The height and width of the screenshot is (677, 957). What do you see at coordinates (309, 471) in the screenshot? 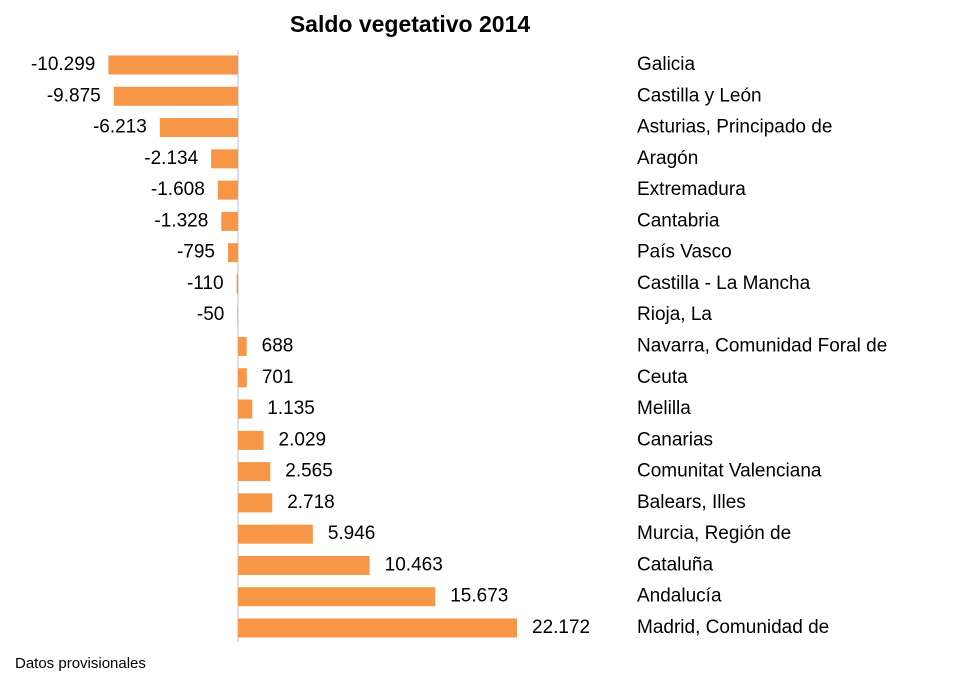
I see `value-label: 2.565` at bounding box center [309, 471].